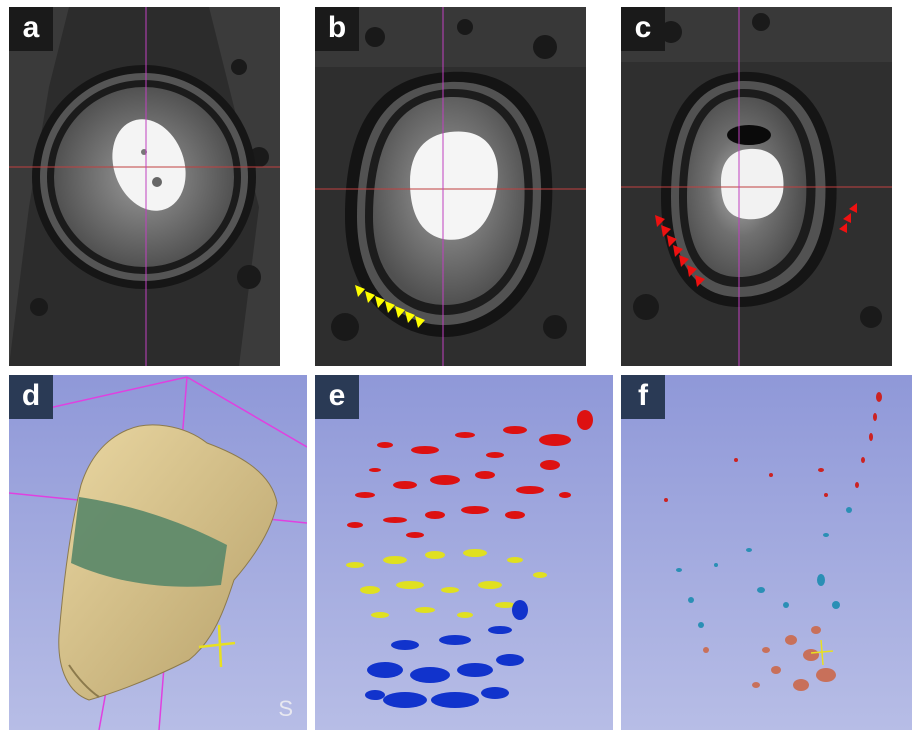  I want to click on ct-slice-c-image, so click(756, 186).